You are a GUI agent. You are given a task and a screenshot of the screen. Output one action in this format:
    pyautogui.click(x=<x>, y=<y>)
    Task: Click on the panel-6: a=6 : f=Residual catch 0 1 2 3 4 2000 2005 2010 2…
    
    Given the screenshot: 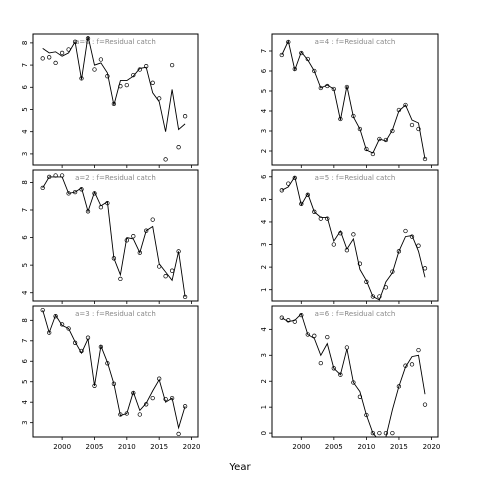 What is the action you would take?
    pyautogui.click(x=350, y=378)
    